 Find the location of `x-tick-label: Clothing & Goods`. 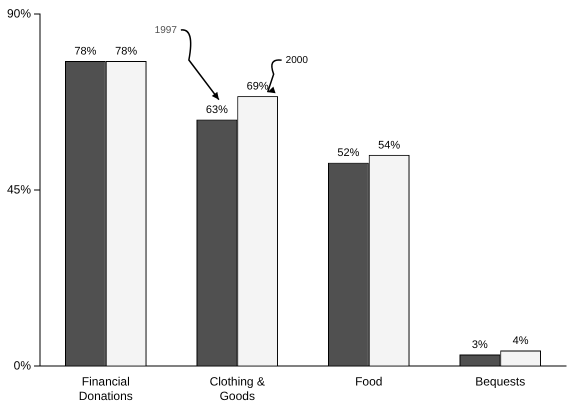

x-tick-label: Clothing & Goods is located at coordinates (237, 389).